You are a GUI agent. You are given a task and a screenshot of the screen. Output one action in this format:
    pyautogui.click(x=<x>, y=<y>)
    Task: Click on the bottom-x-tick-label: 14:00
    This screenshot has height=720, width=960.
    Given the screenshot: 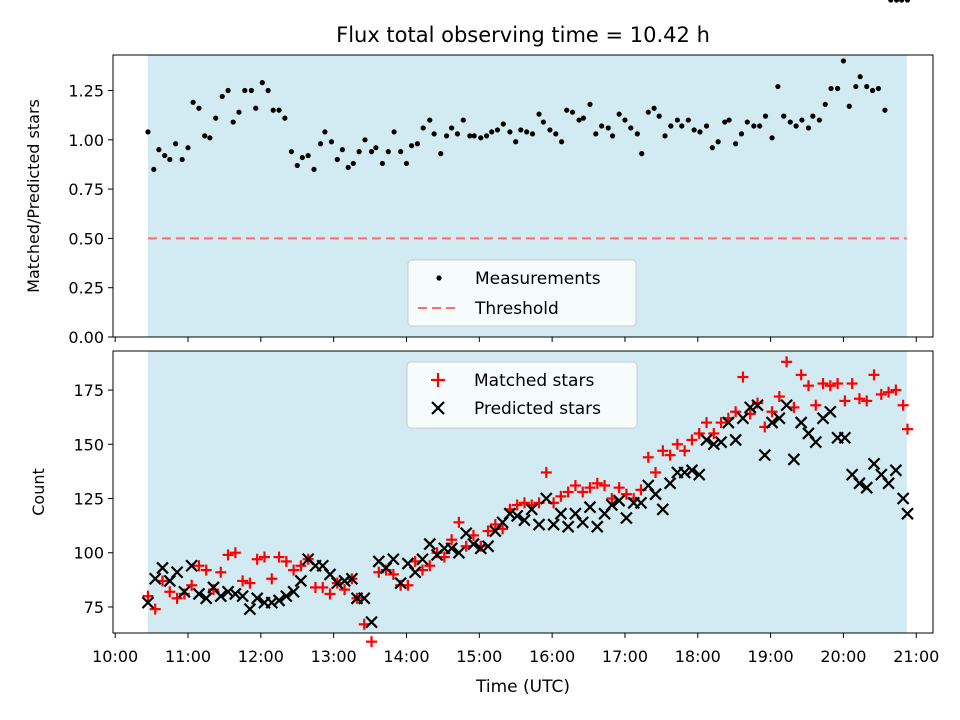 What is the action you would take?
    pyautogui.click(x=406, y=656)
    